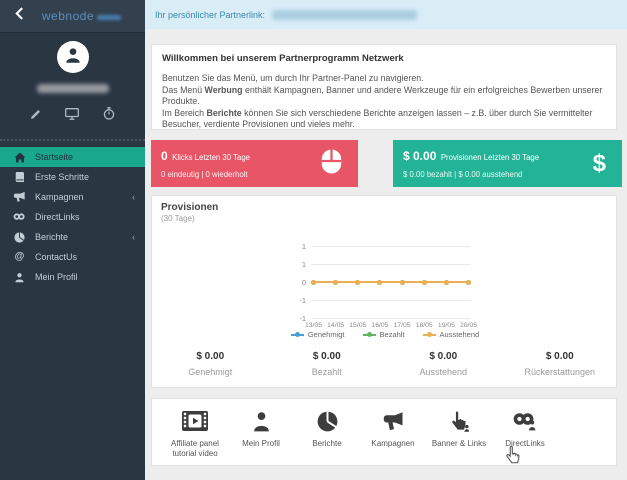 Image resolution: width=627 pixels, height=480 pixels. What do you see at coordinates (345, 14) in the screenshot?
I see `partner-link-redacted` at bounding box center [345, 14].